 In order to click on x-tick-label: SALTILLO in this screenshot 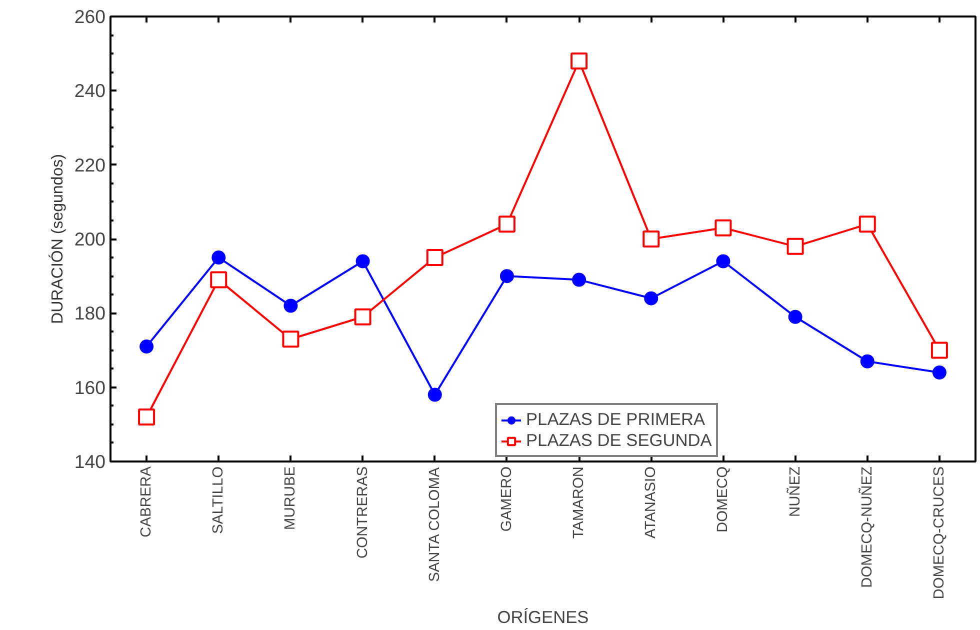, I will do `click(218, 500)`.